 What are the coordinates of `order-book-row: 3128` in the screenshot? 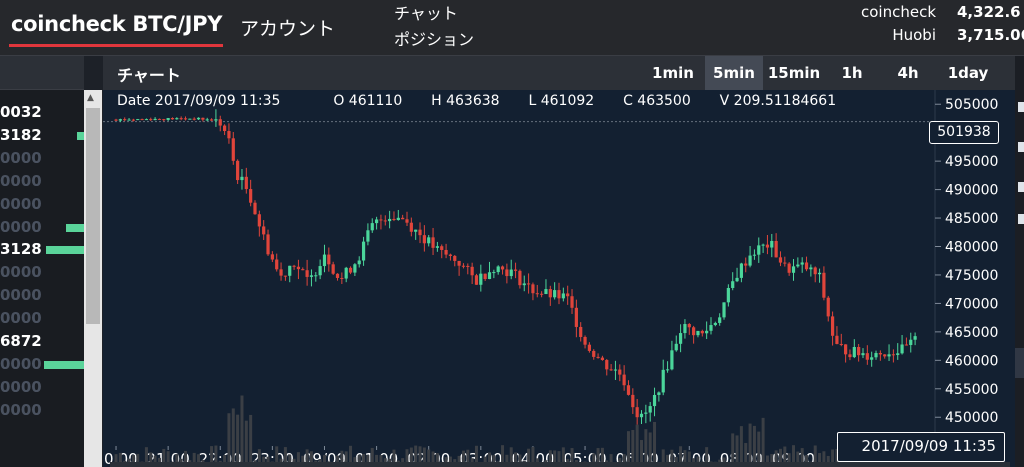 It's located at (42, 250).